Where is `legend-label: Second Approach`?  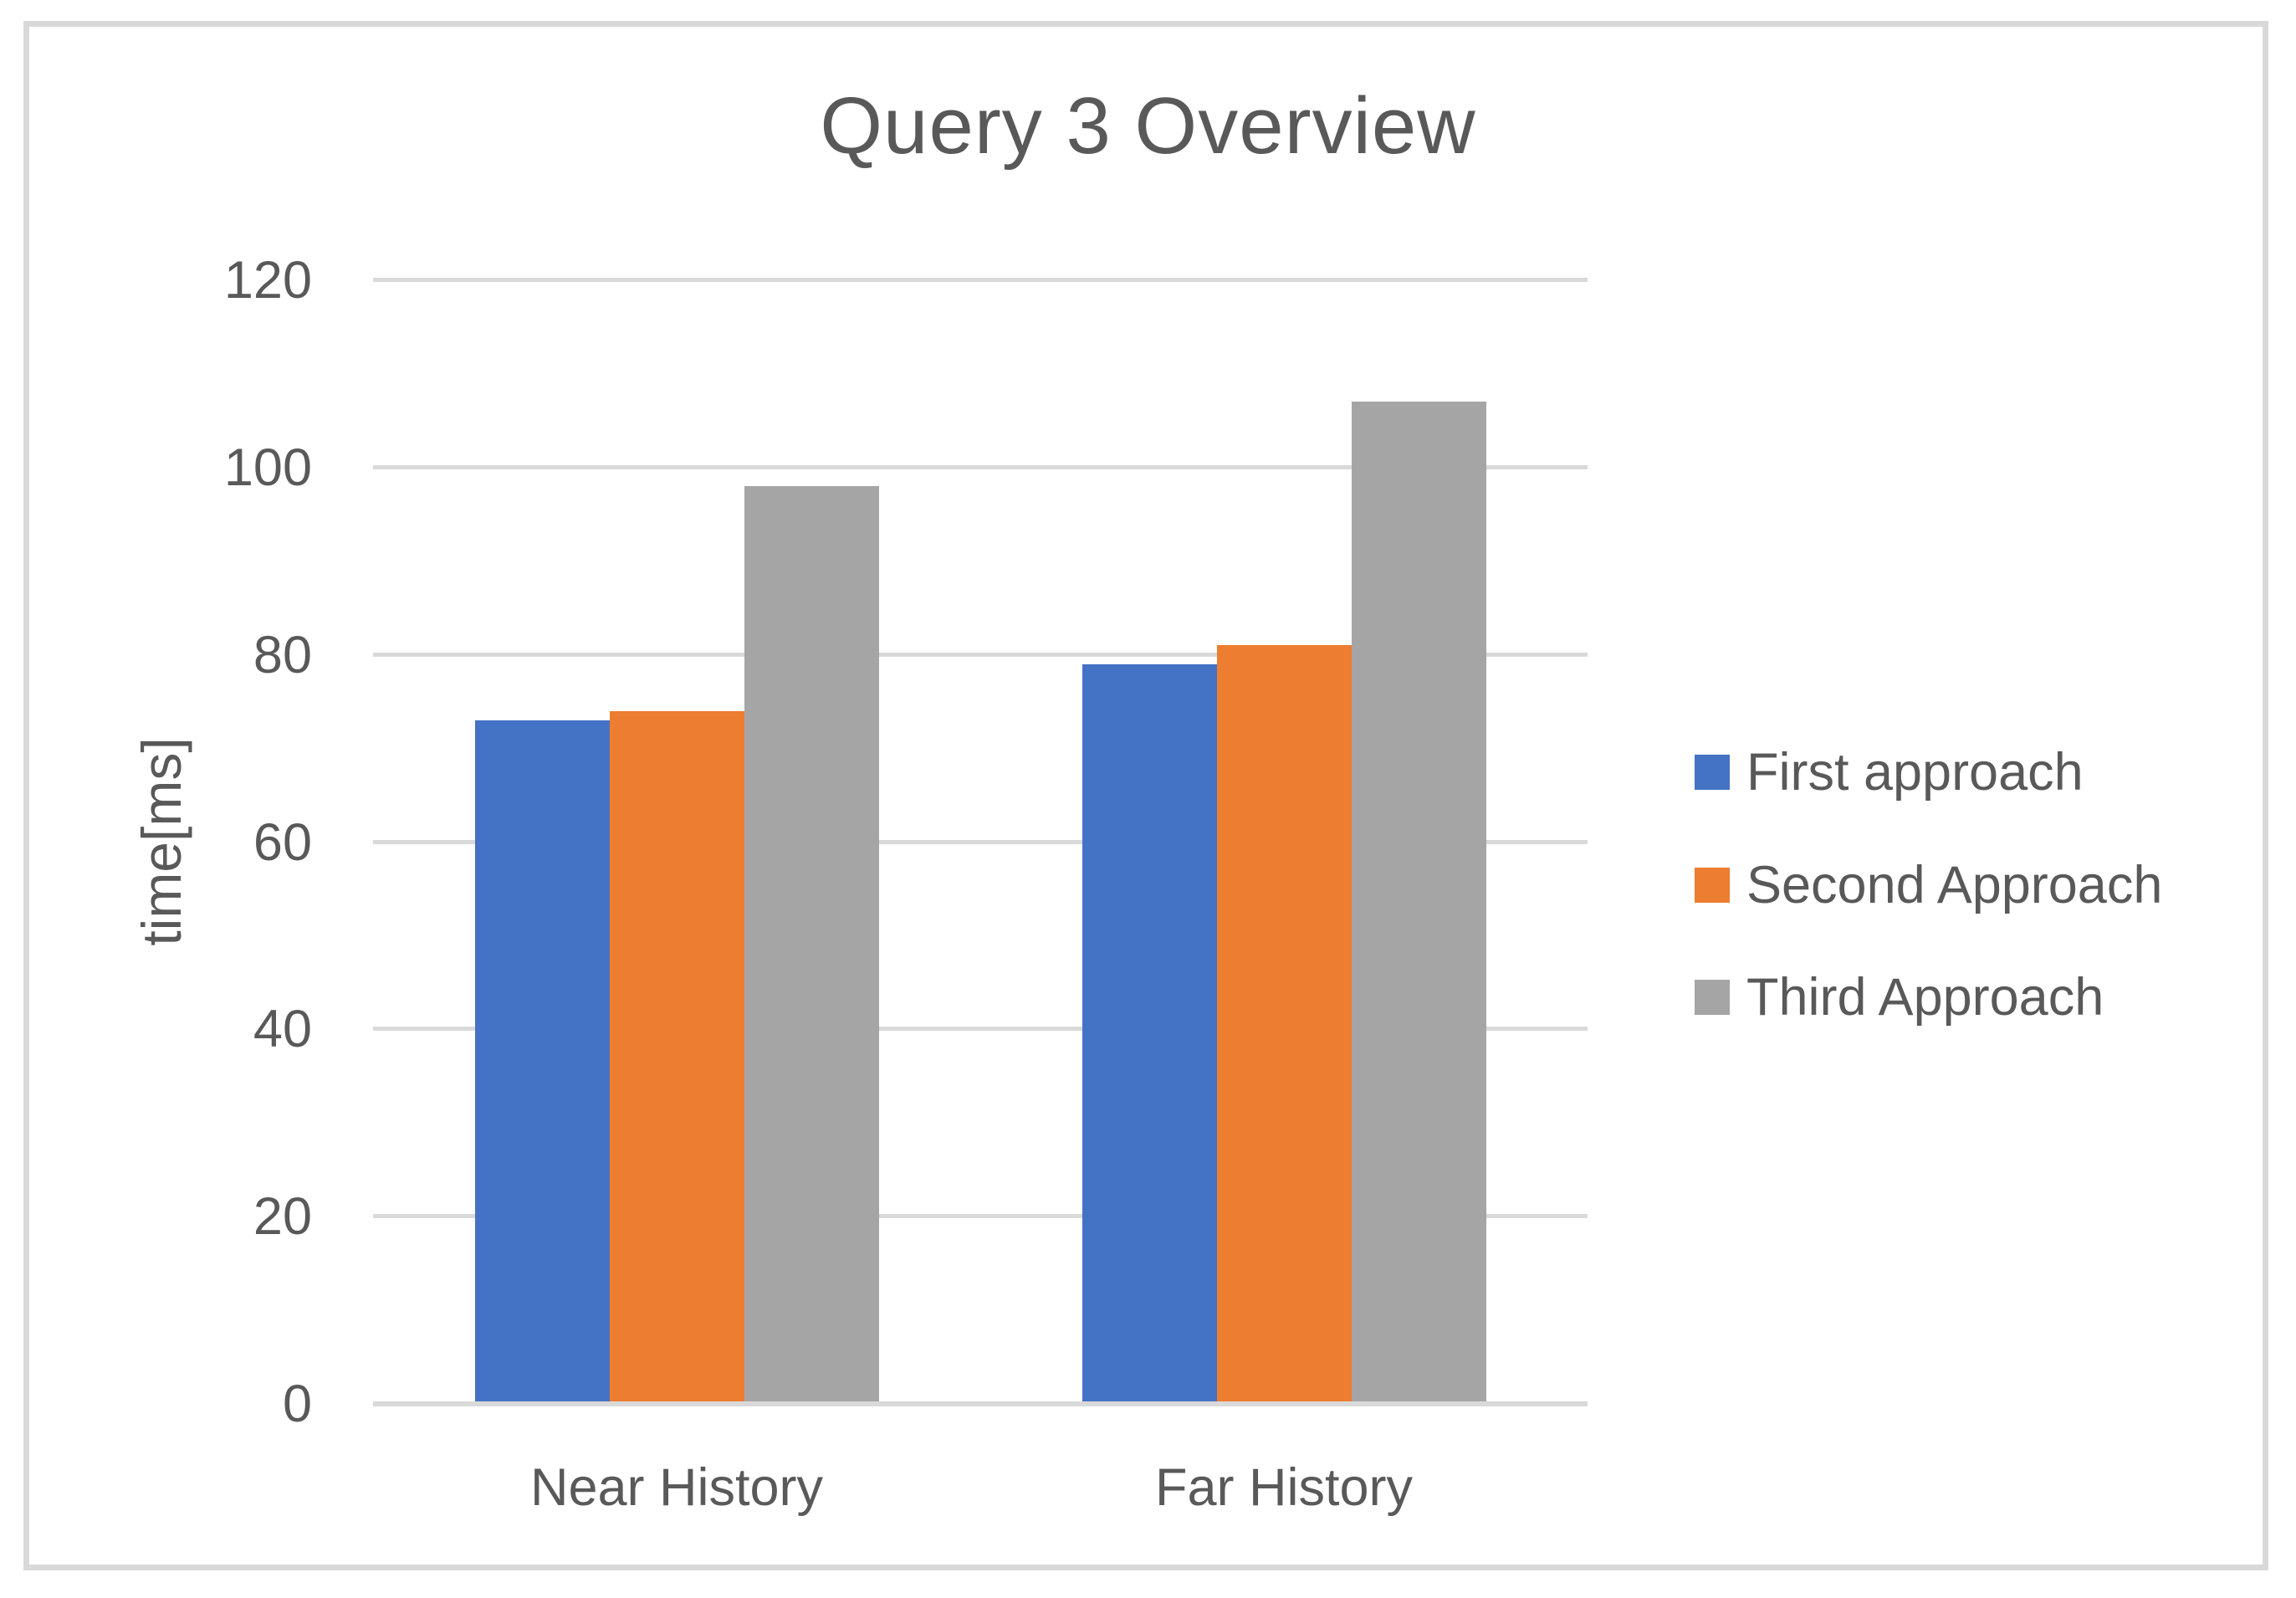 legend-label: Second Approach is located at coordinates (1955, 885).